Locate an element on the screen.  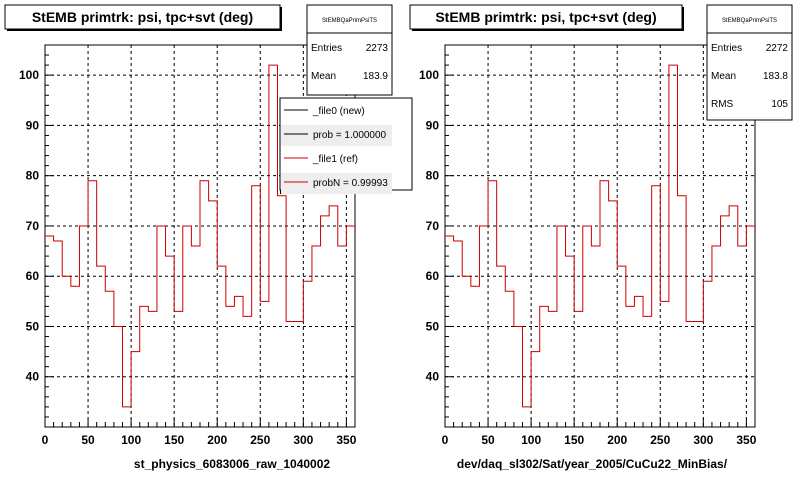
legend-label: _file1 (ref) is located at coordinates (335, 159).